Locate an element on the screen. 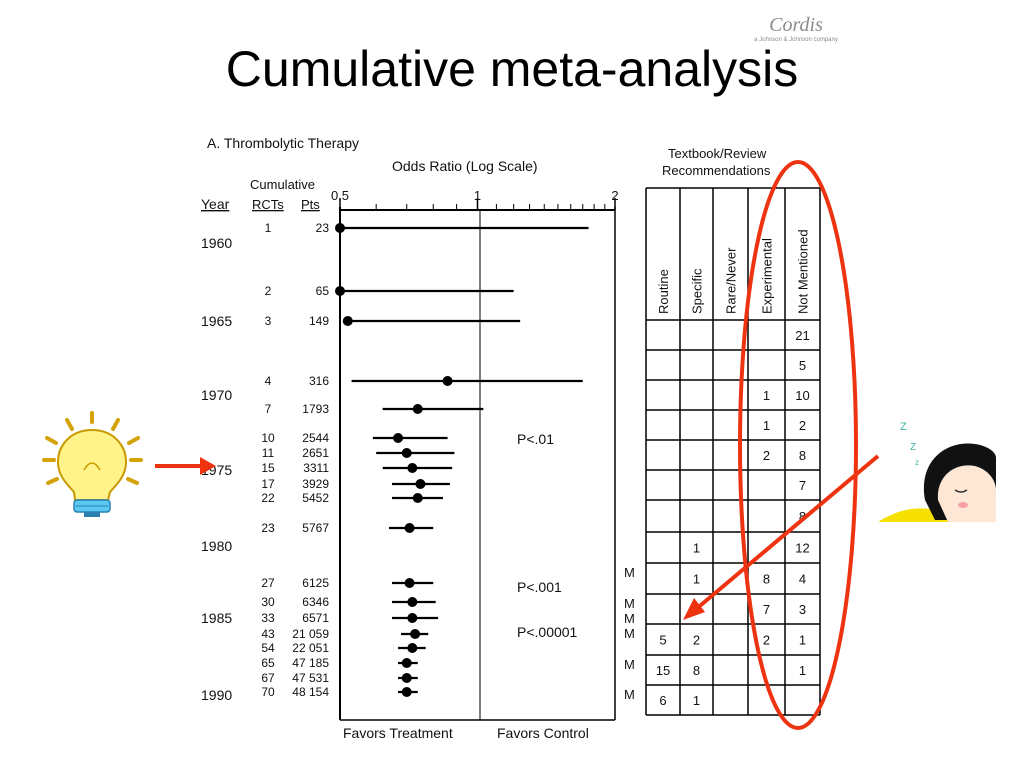  forest-row: 70 48 154 is located at coordinates (339, 692).